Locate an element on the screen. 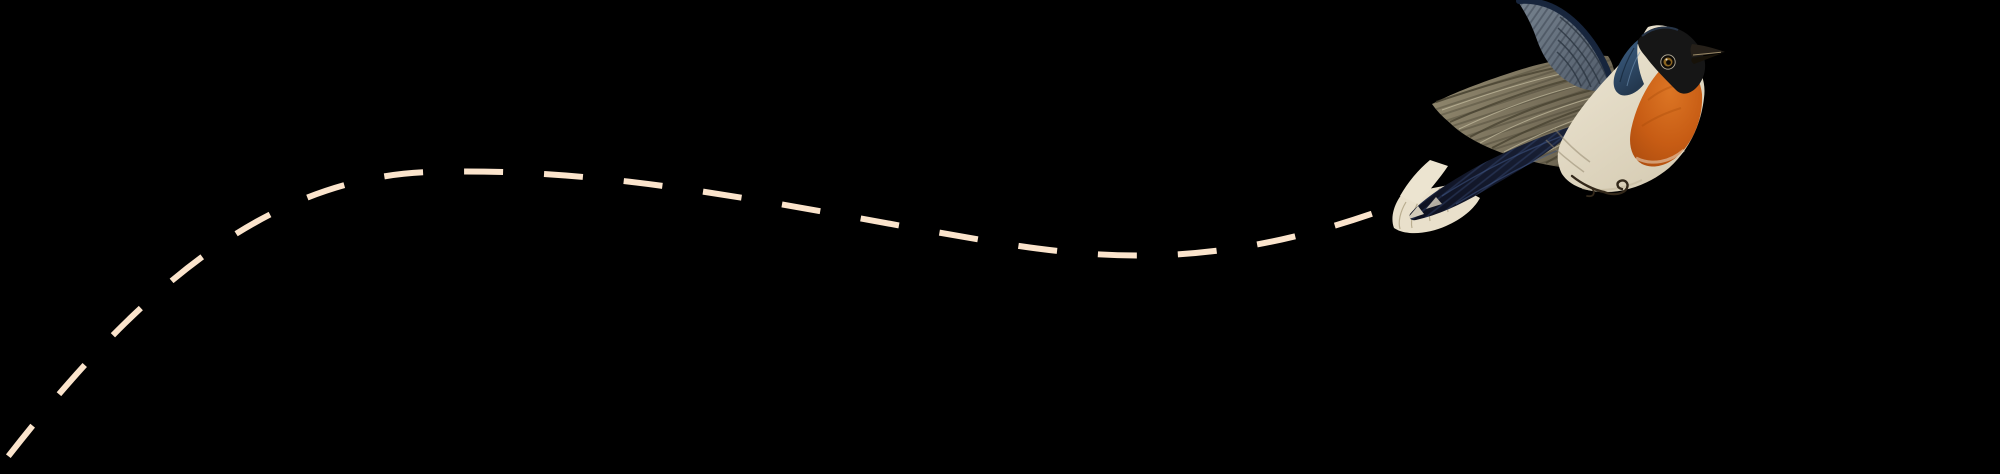 Image resolution: width=2000 pixels, height=474 pixels. tail-white-leading-patch is located at coordinates (1424, 182).